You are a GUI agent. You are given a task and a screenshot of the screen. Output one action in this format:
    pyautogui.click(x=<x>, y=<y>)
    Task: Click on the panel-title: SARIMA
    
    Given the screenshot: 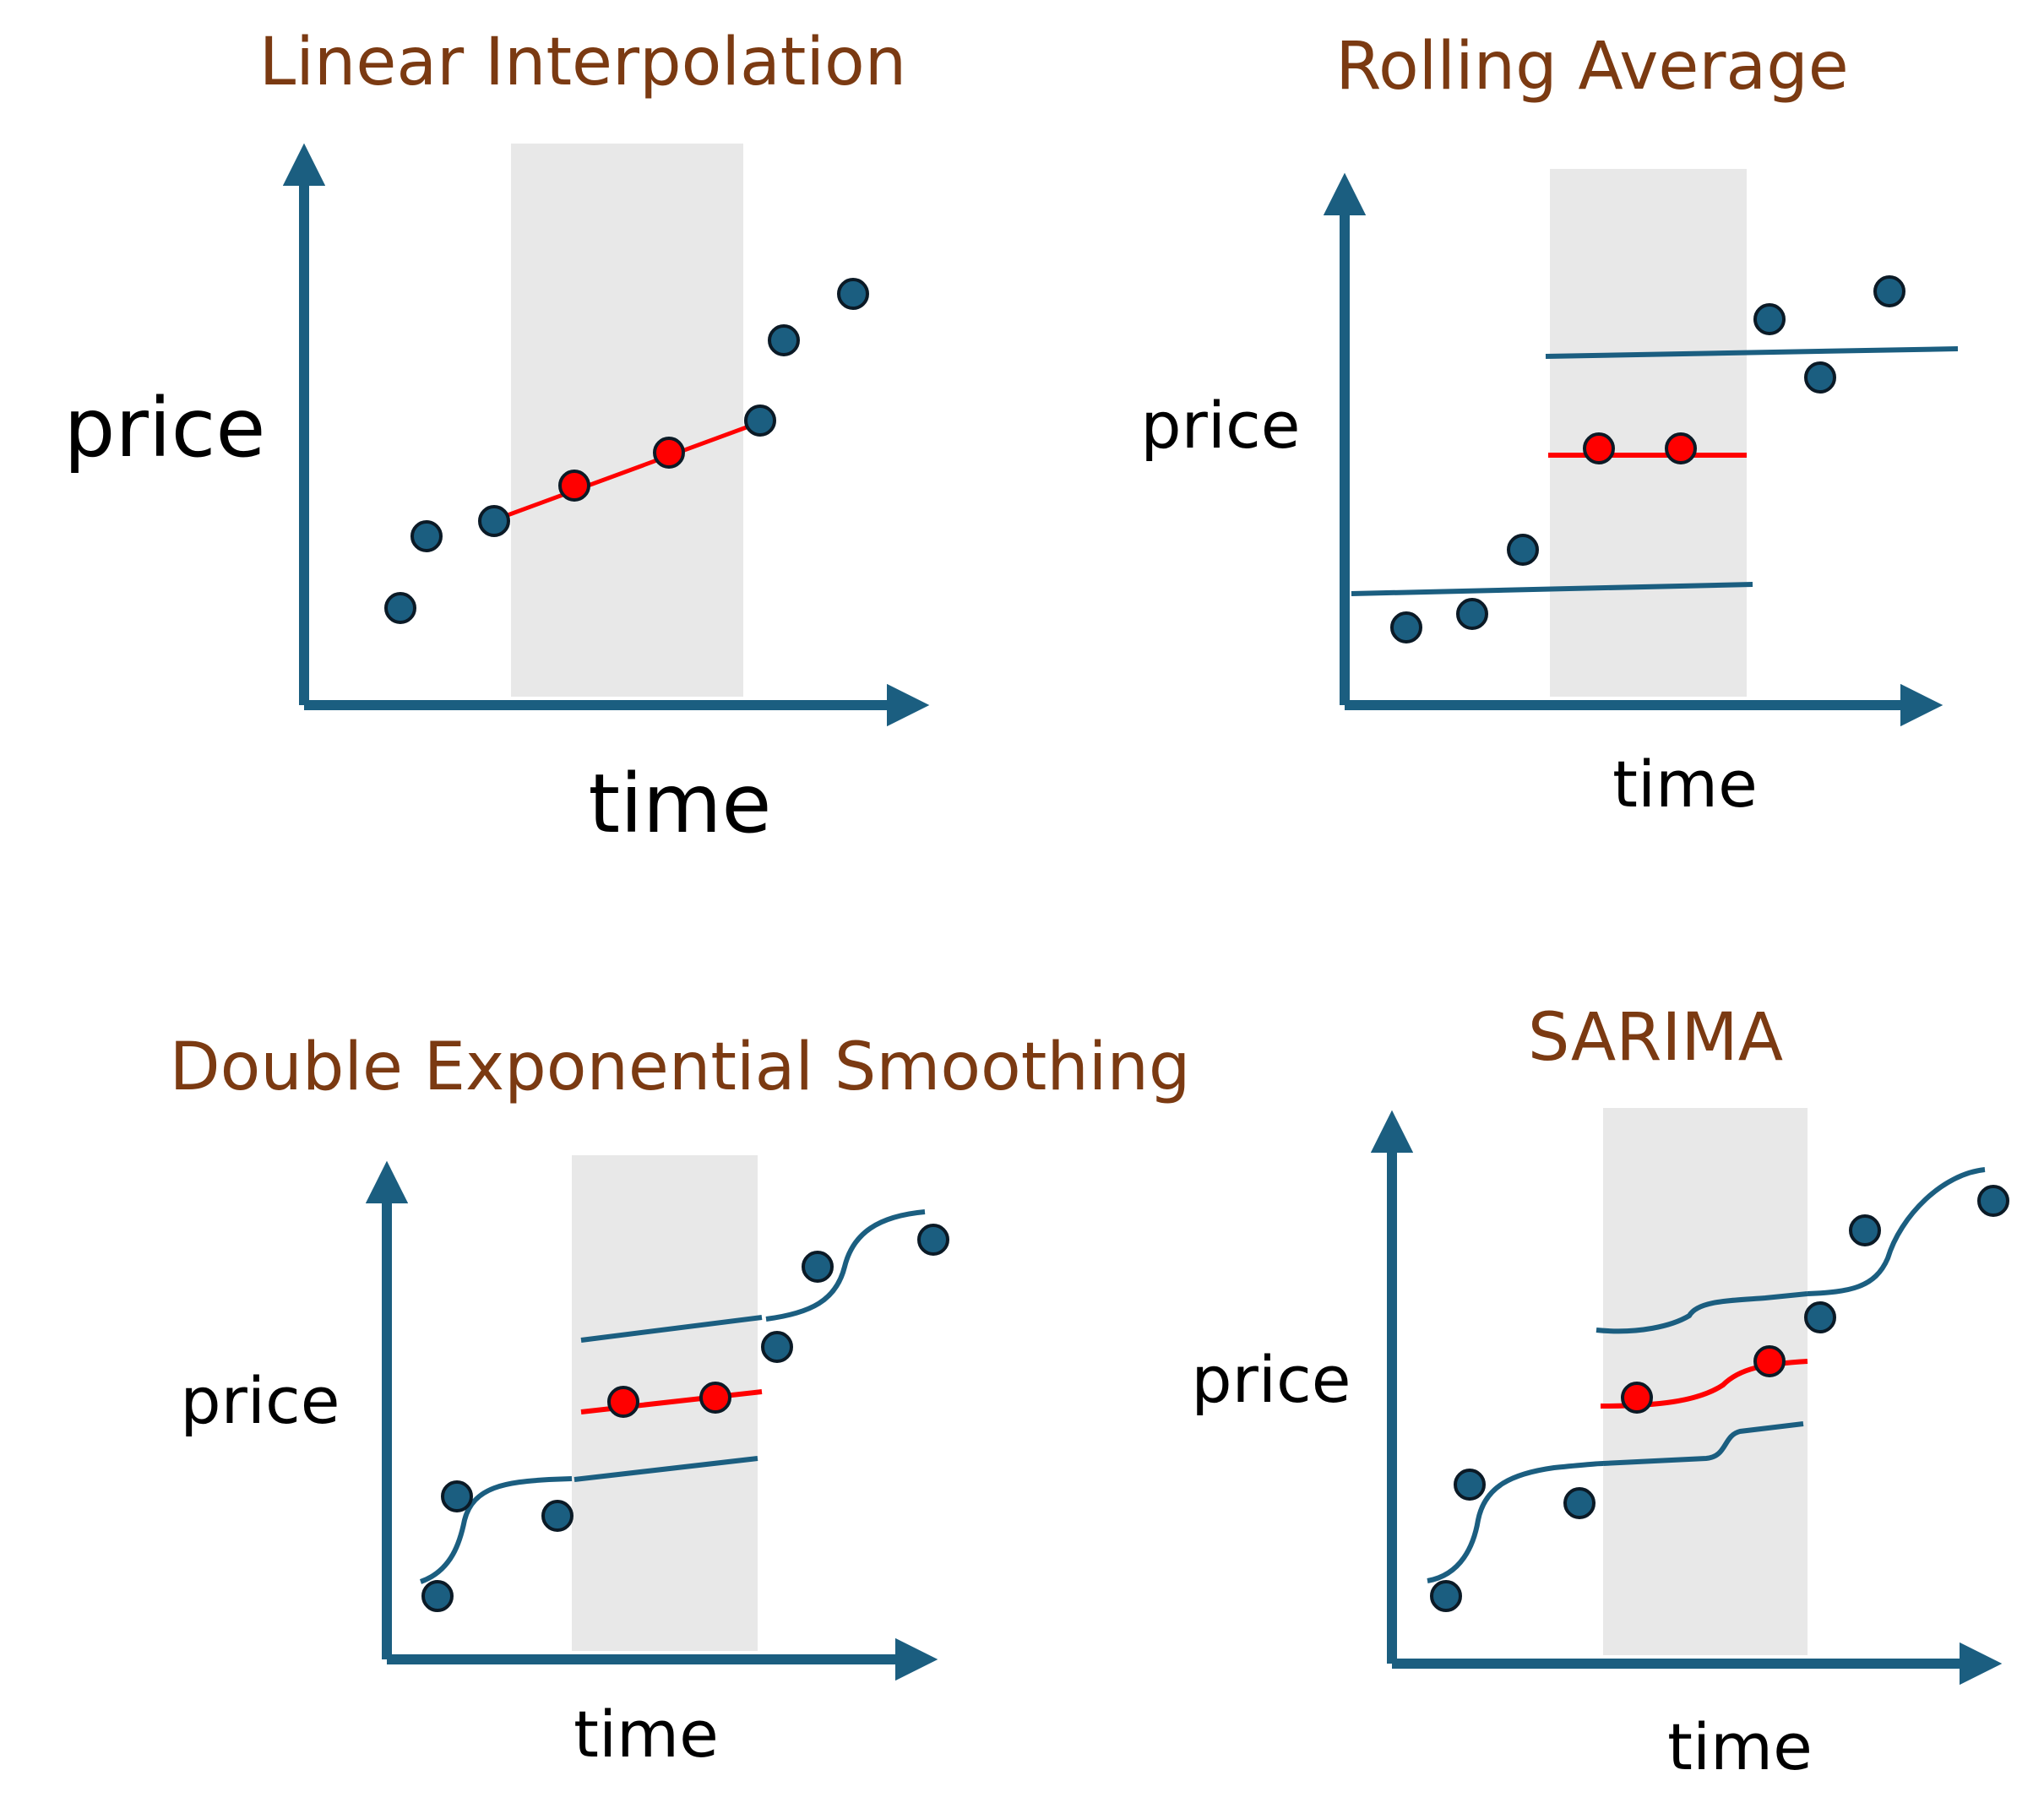 What is the action you would take?
    pyautogui.click(x=1656, y=1038)
    